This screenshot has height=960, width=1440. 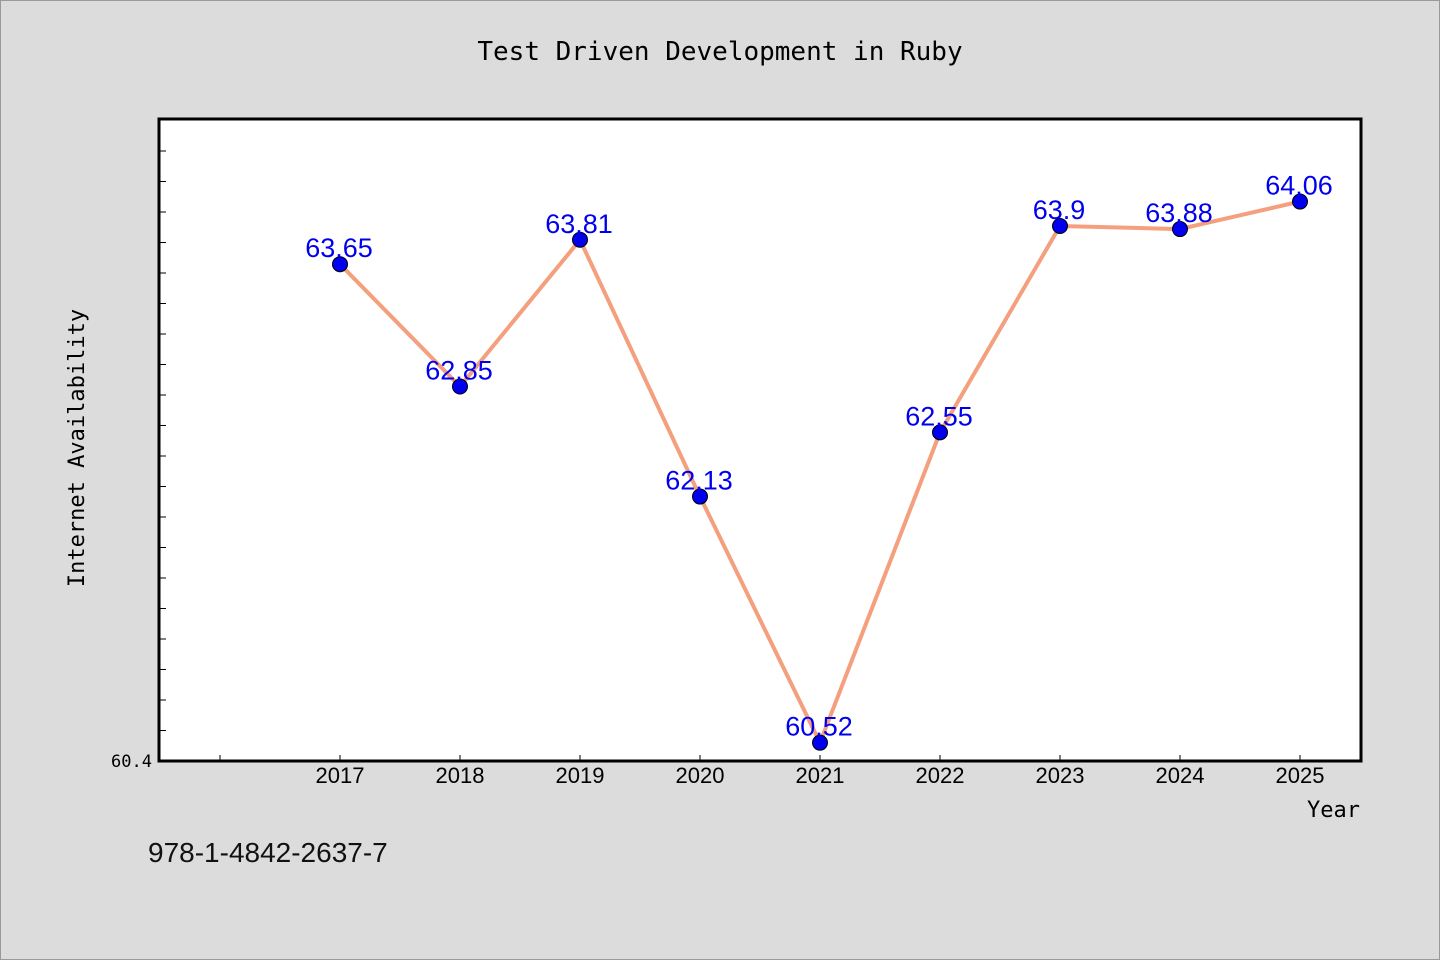 I want to click on x-tick-label: 2018, so click(x=460, y=775).